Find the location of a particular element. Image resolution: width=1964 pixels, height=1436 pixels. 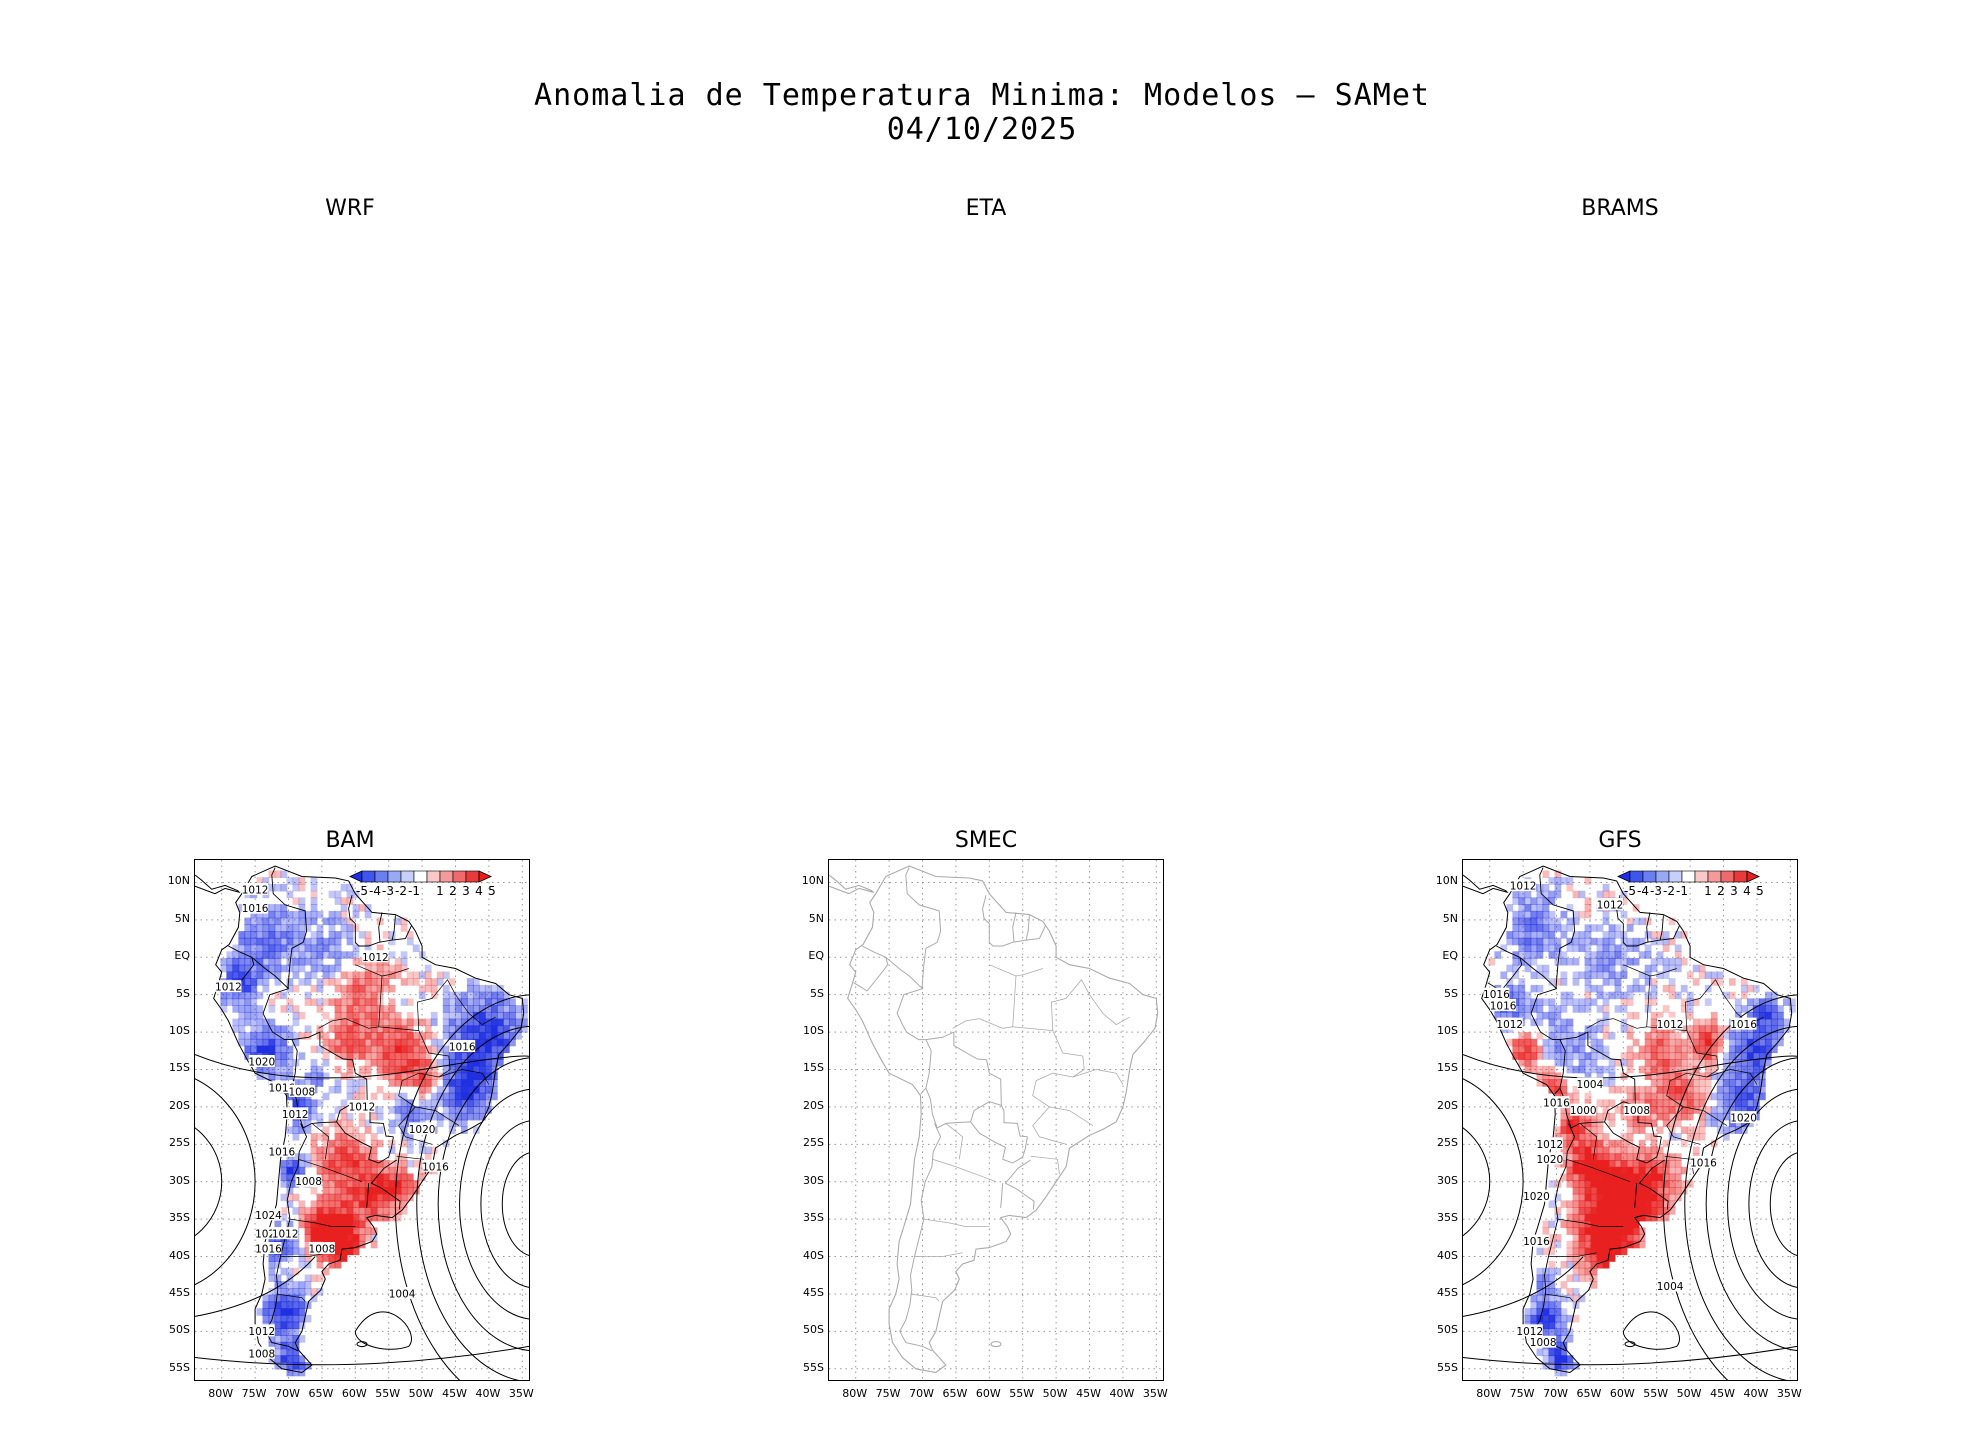

lon-tick-bam: 75W is located at coordinates (254, 1393).